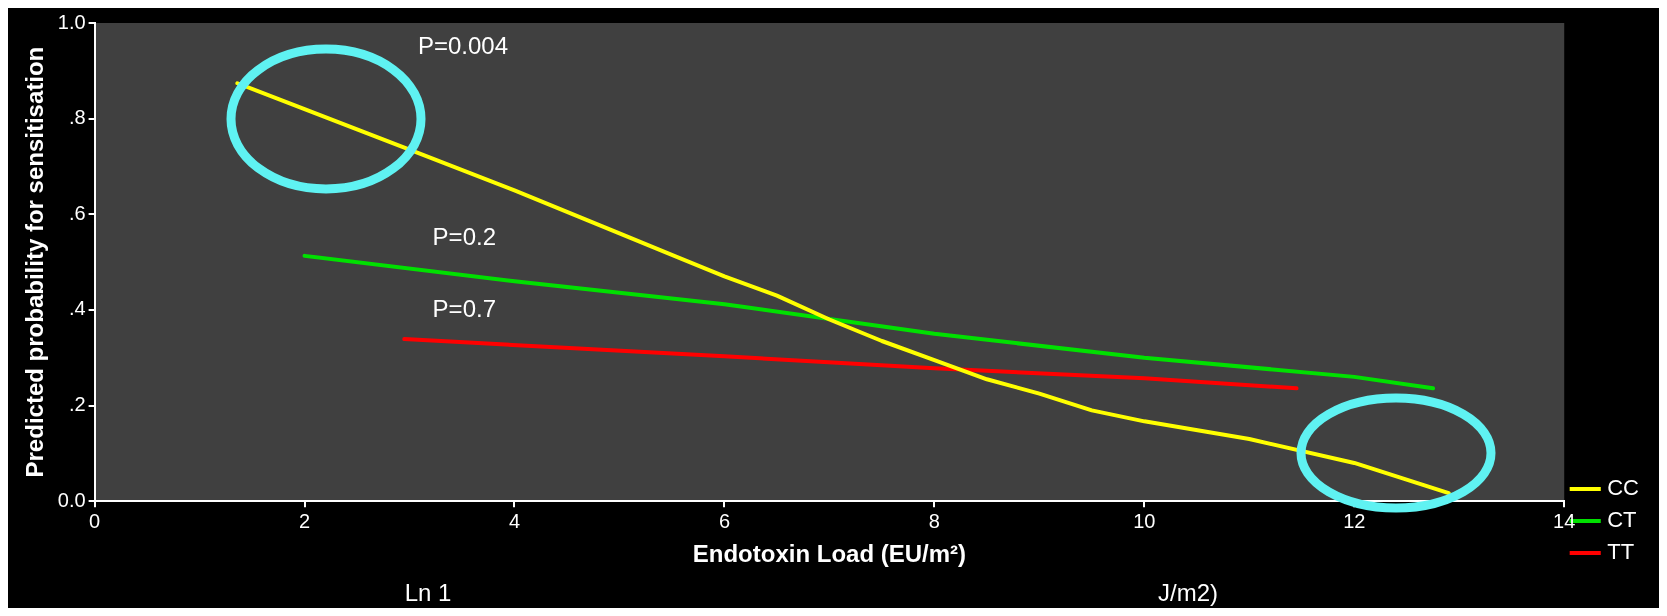 The width and height of the screenshot is (1667, 616). Describe the element at coordinates (934, 520) in the screenshot. I see `x-tick-label: 8` at that location.